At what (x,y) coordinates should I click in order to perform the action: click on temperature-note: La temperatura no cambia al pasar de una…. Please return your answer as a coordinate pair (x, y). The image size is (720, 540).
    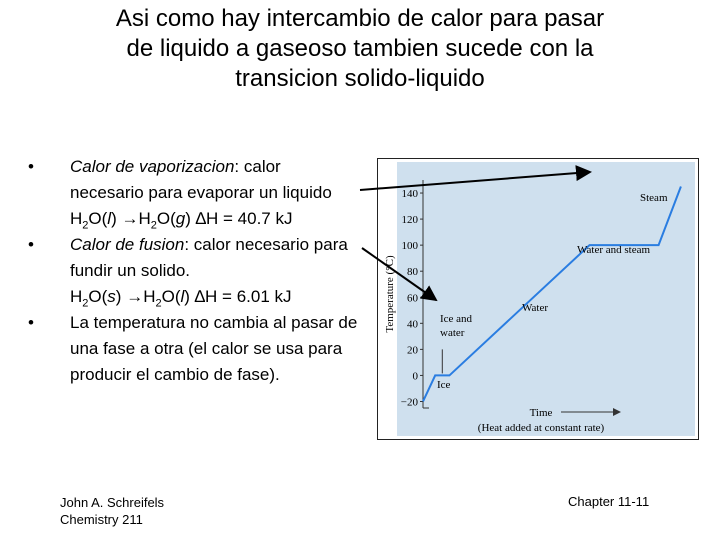
    Looking at the image, I should click on (214, 348).